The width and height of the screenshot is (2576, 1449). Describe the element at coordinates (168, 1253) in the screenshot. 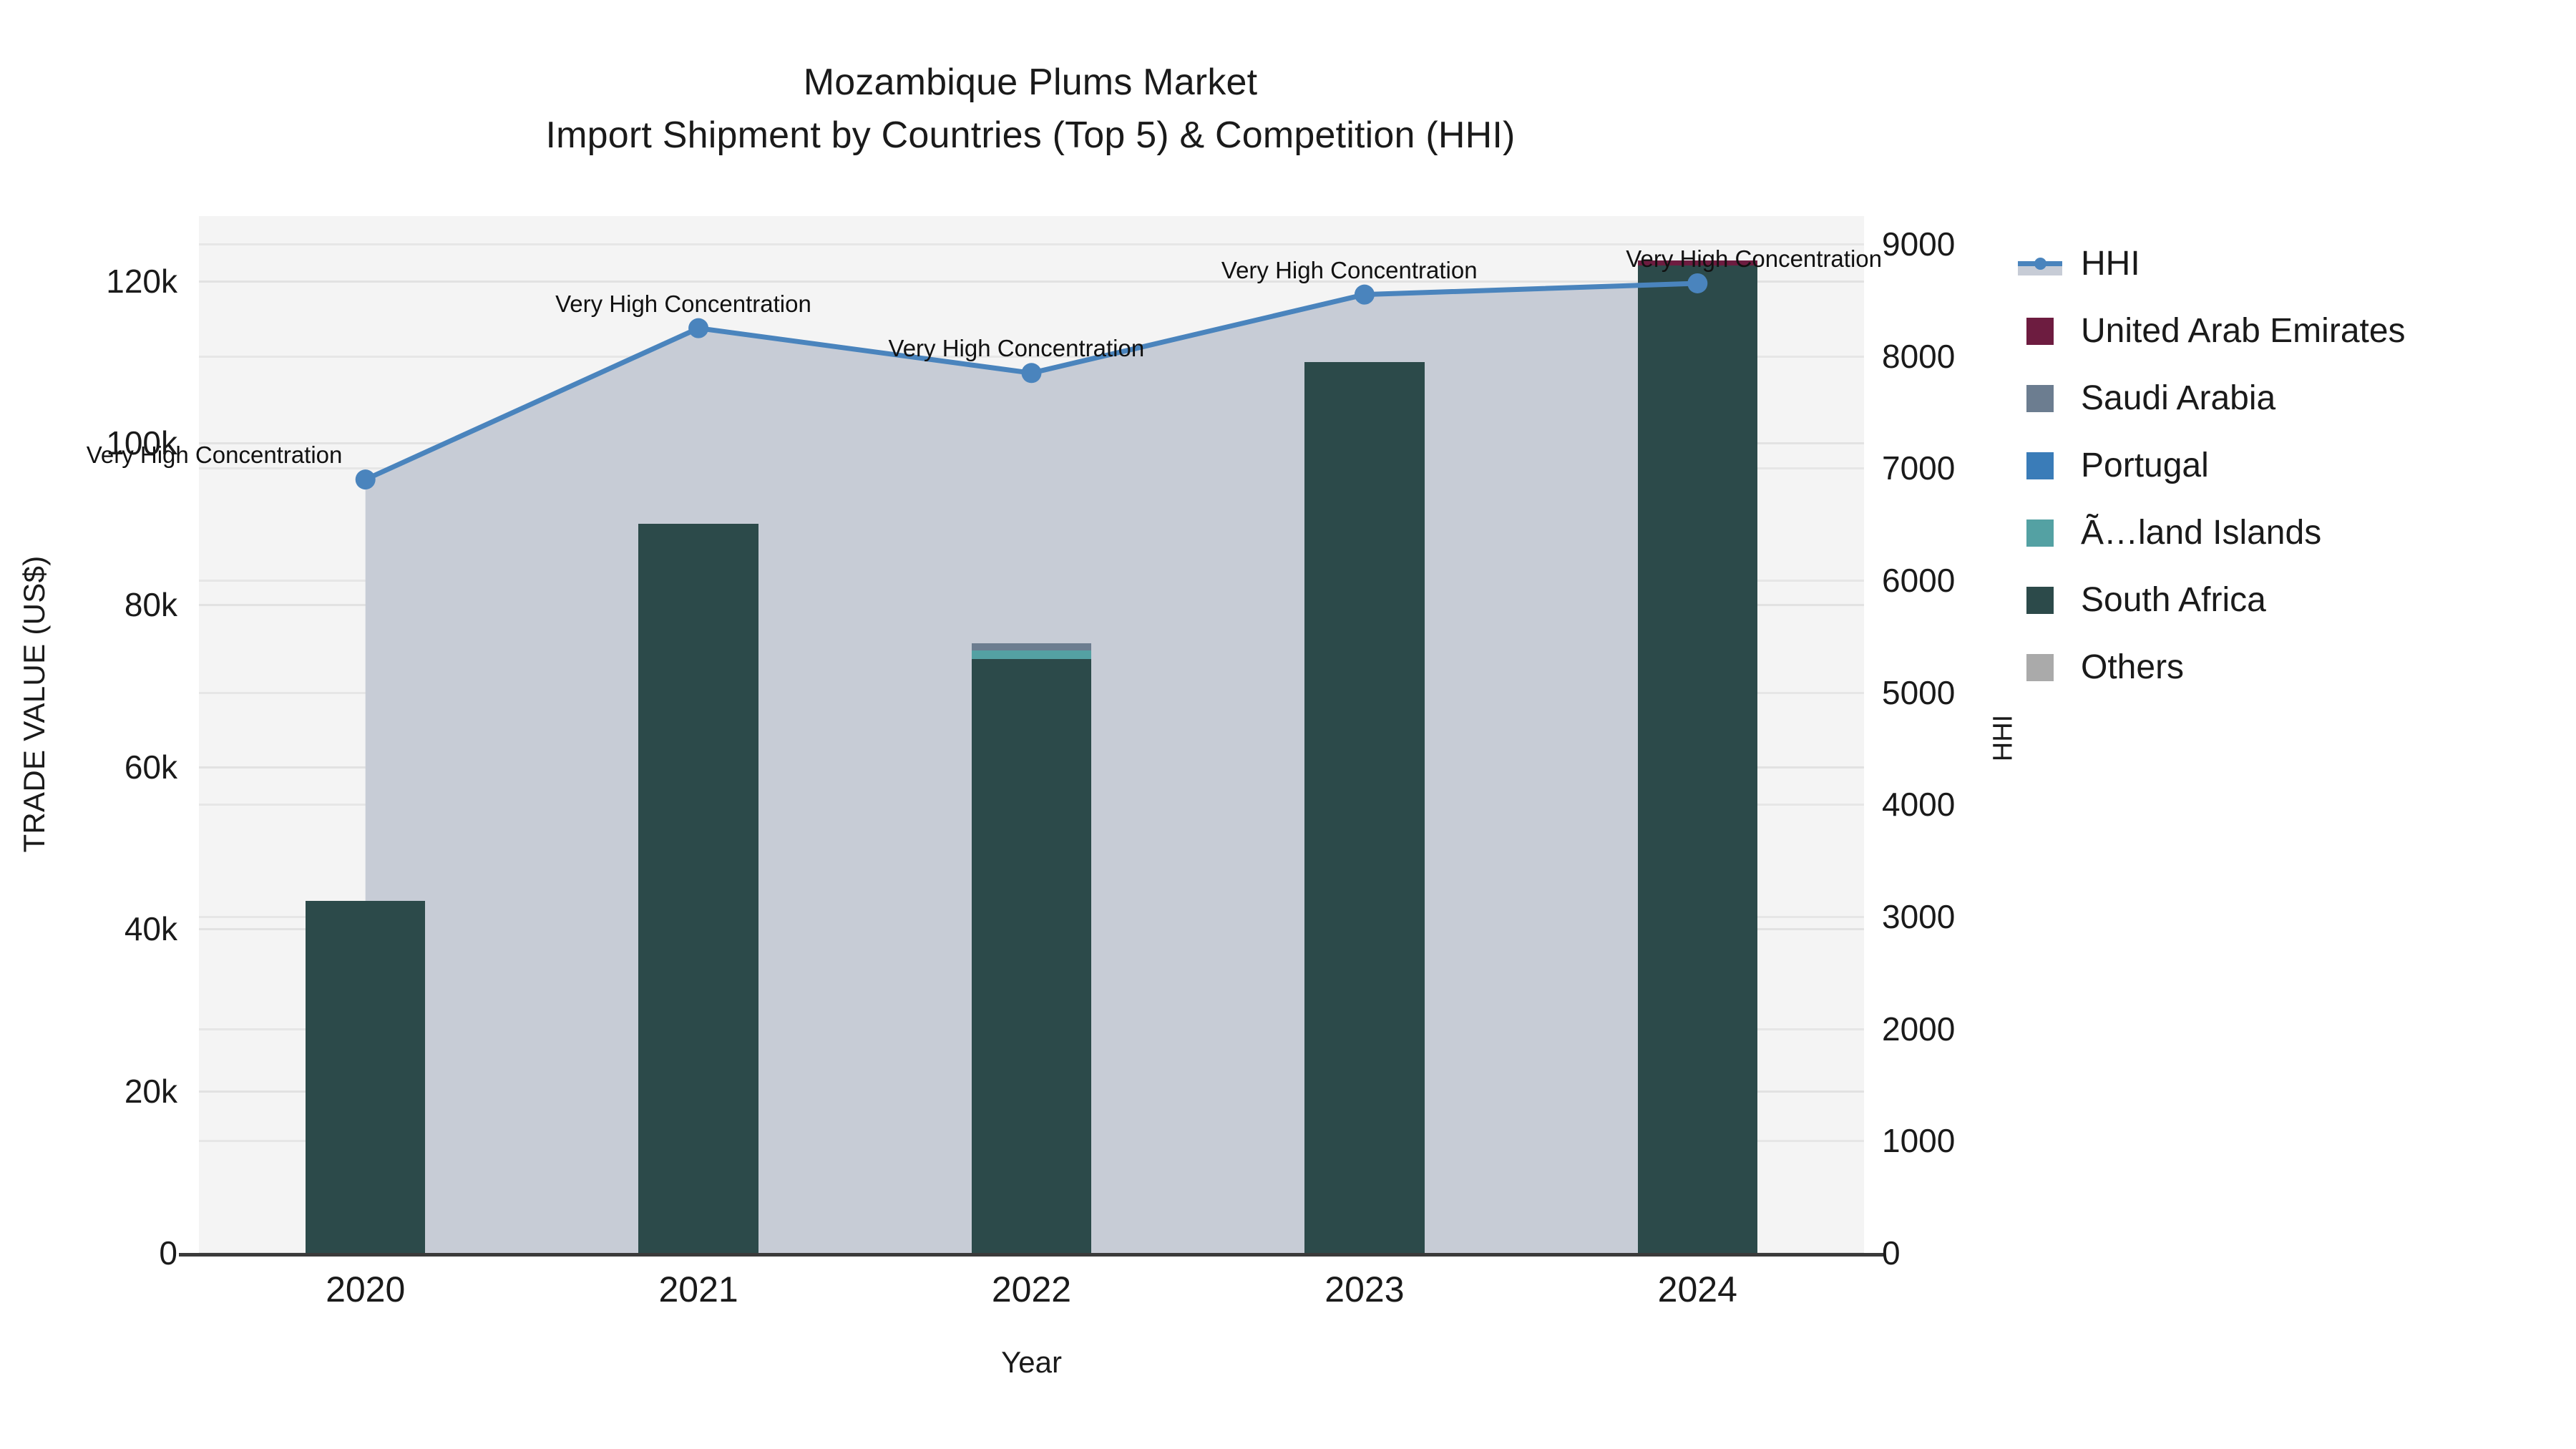

I see `y-axis-left-tick-label: 0` at that location.